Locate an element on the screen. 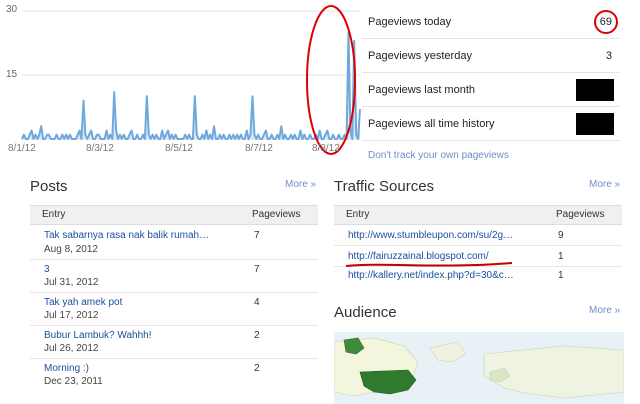  world-map-svg is located at coordinates (479, 368).